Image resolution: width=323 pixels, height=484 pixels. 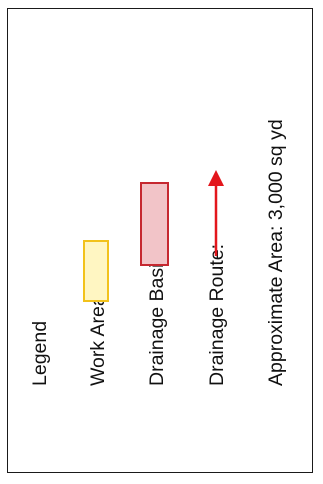 I want to click on drainage-route-arrow-icon, so click(x=216, y=213).